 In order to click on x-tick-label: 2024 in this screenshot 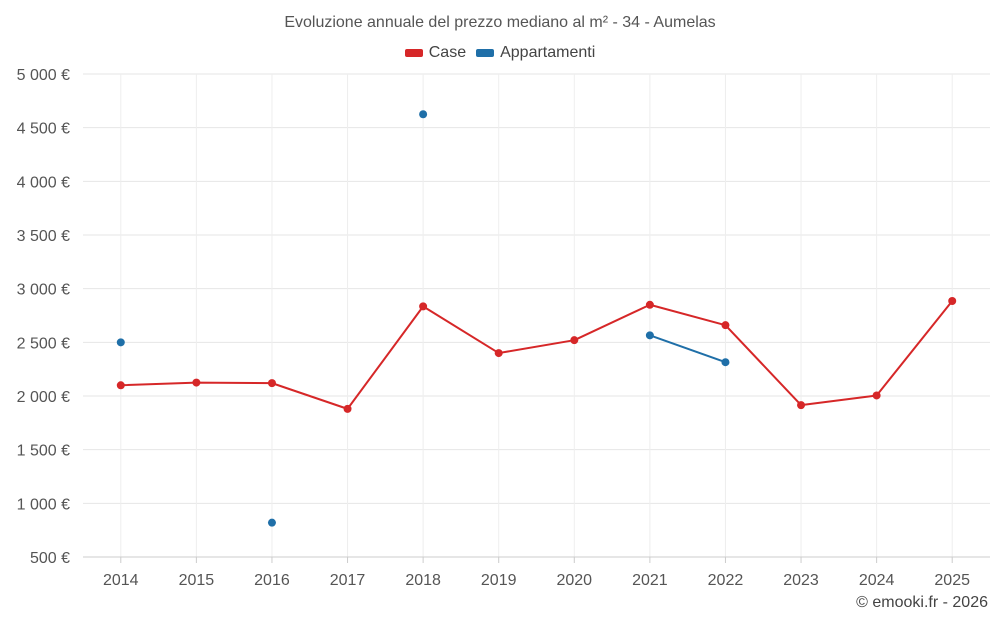, I will do `click(877, 580)`.